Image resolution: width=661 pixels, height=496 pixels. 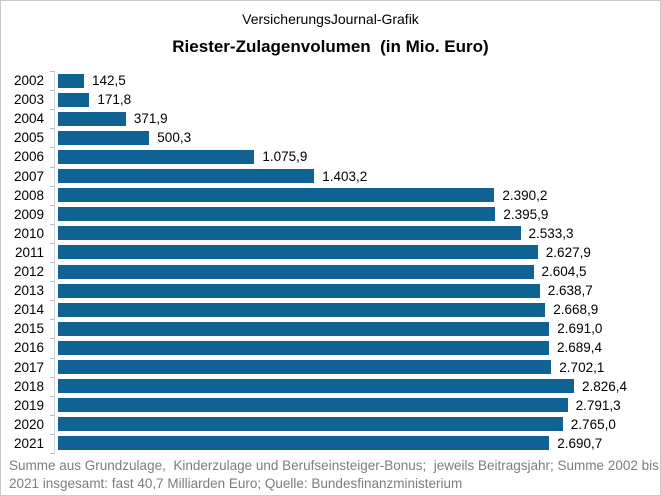 I want to click on value-label: 2.533,3, so click(x=551, y=233).